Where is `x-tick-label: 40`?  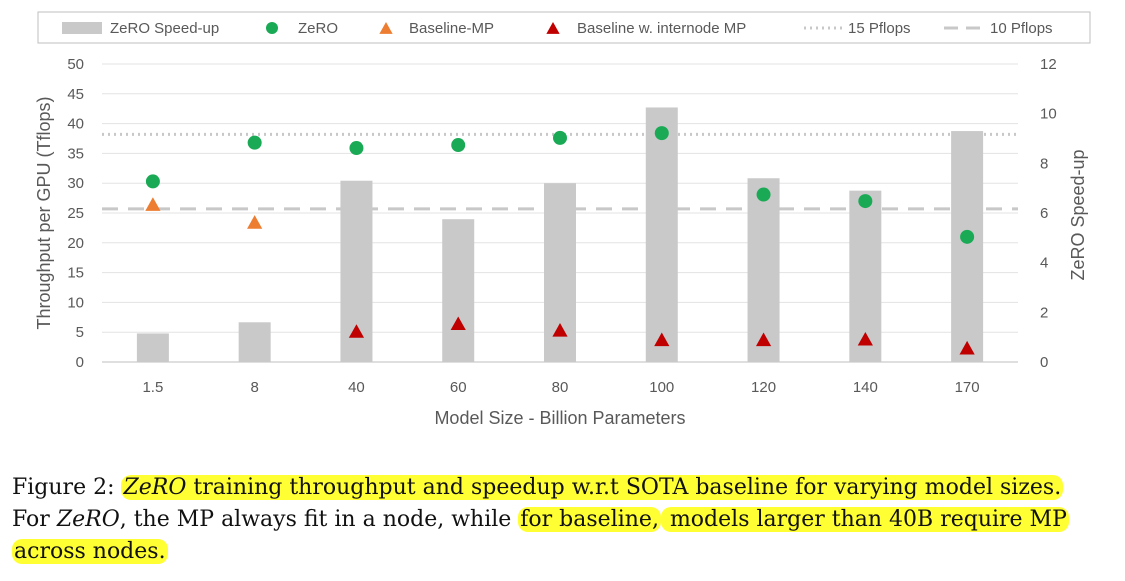 x-tick-label: 40 is located at coordinates (356, 387).